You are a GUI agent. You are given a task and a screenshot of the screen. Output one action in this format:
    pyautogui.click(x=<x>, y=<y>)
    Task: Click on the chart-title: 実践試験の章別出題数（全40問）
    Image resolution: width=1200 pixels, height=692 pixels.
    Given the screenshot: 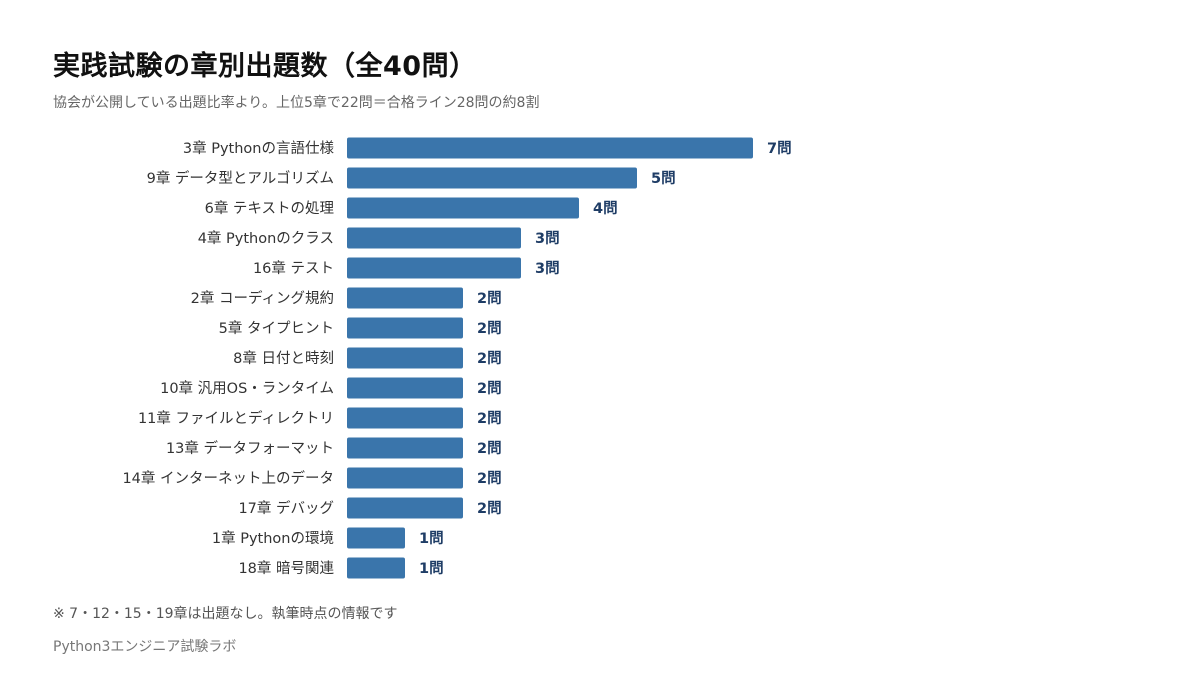 What is the action you would take?
    pyautogui.click(x=265, y=66)
    